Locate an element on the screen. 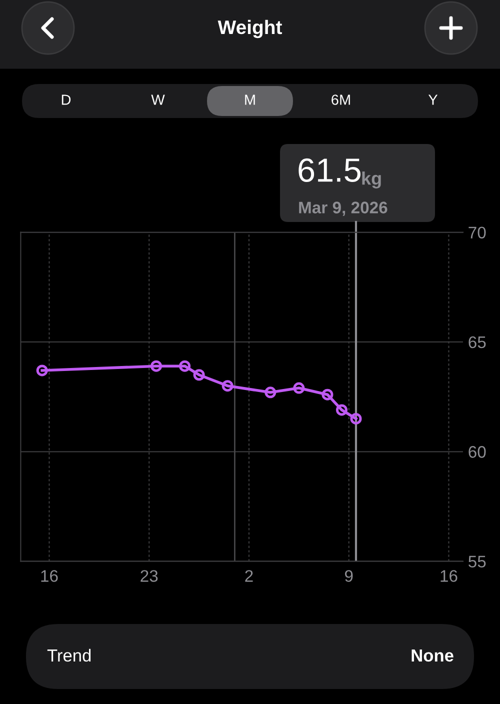 This screenshot has height=704, width=500. x-tick-label: 2 is located at coordinates (249, 576).